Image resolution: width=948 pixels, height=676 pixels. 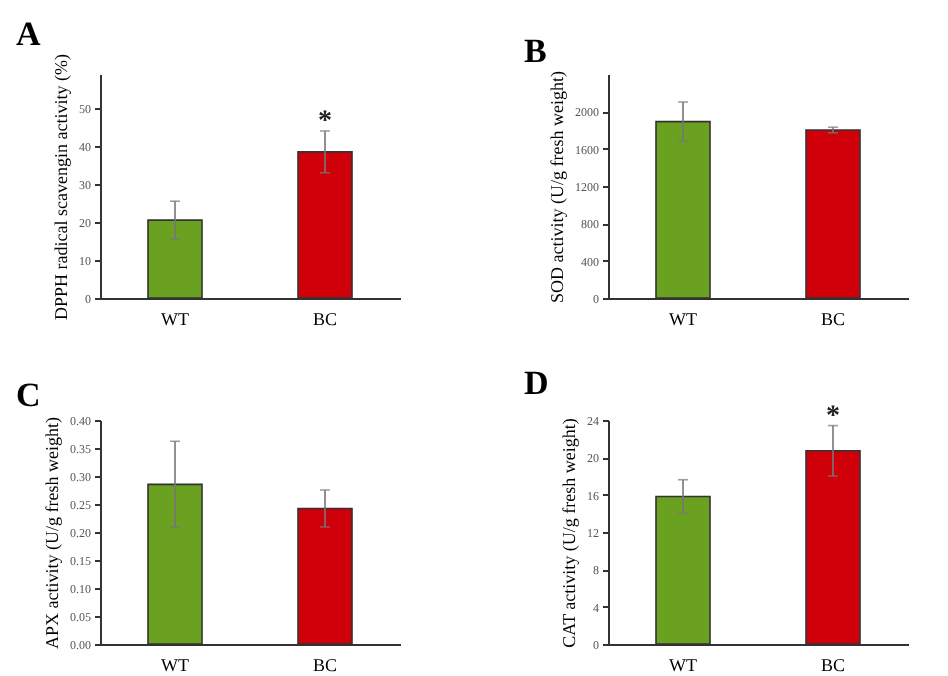 I want to click on chart-title: D, so click(x=536, y=382).